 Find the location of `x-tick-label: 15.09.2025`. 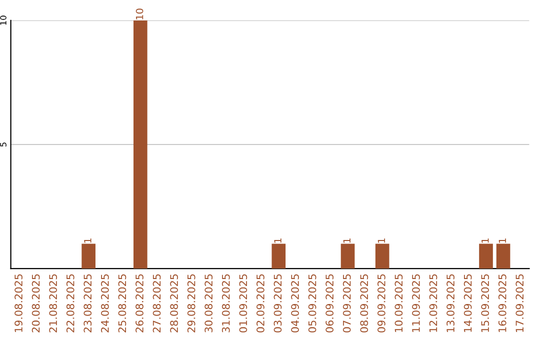

x-tick-label: 15.09.2025 is located at coordinates (485, 303).